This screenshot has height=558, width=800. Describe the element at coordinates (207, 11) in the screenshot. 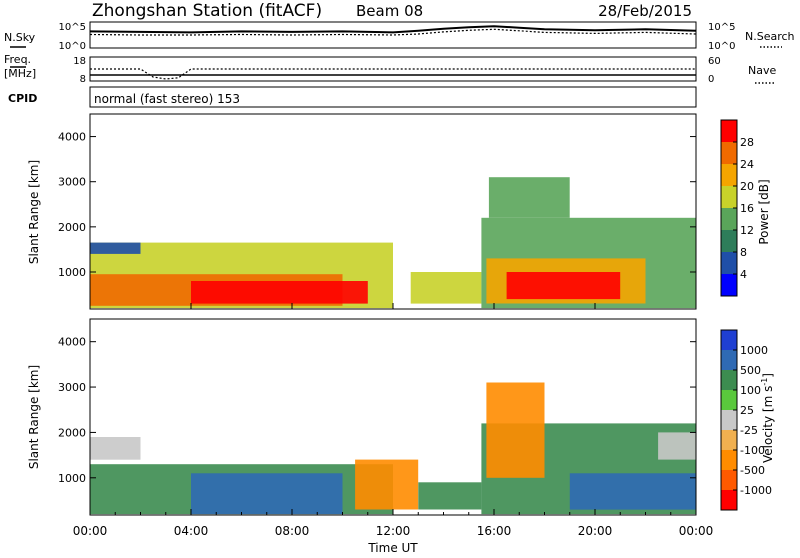

I see `station-title: Zhongshan Station (fitACF)` at that location.